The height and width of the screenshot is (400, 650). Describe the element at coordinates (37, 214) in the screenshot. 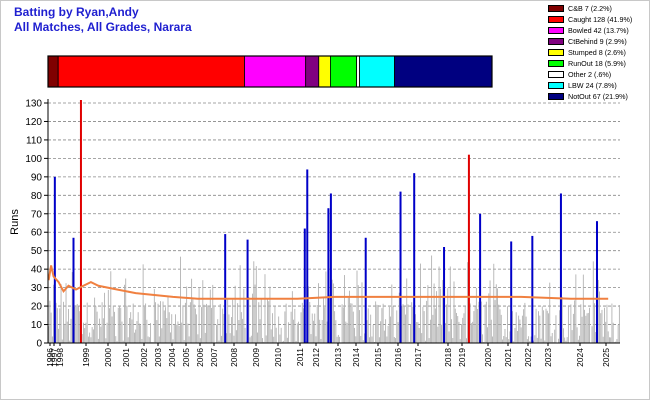

I see `y-tick-label: 70` at that location.